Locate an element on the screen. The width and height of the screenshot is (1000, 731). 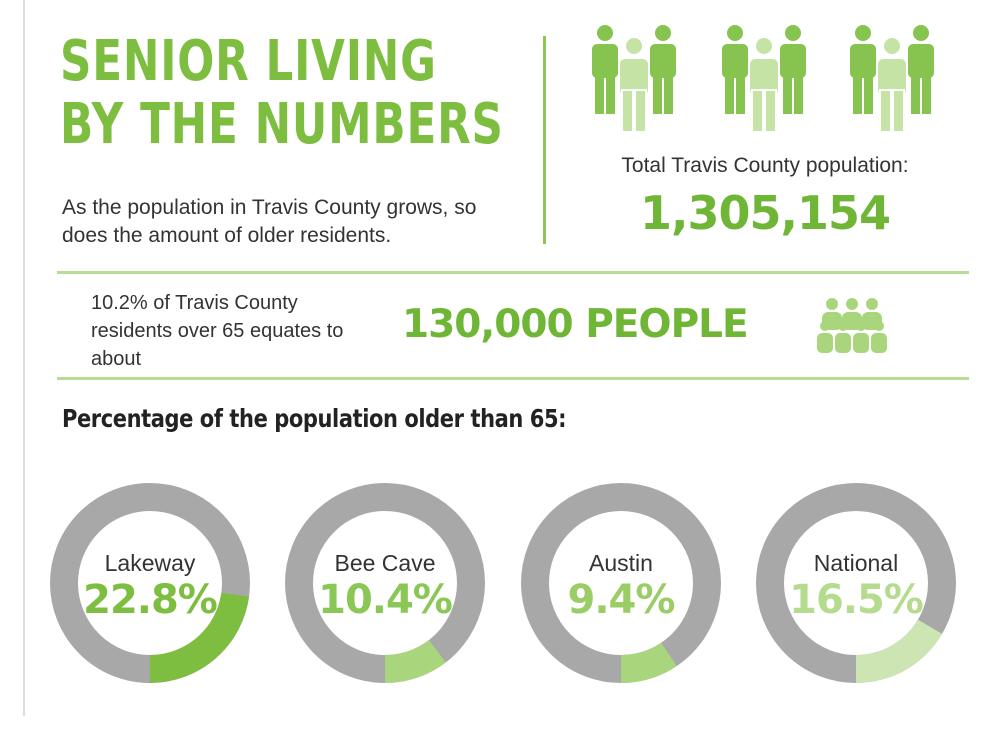
donut-value-label: 10.4% is located at coordinates (385, 600).